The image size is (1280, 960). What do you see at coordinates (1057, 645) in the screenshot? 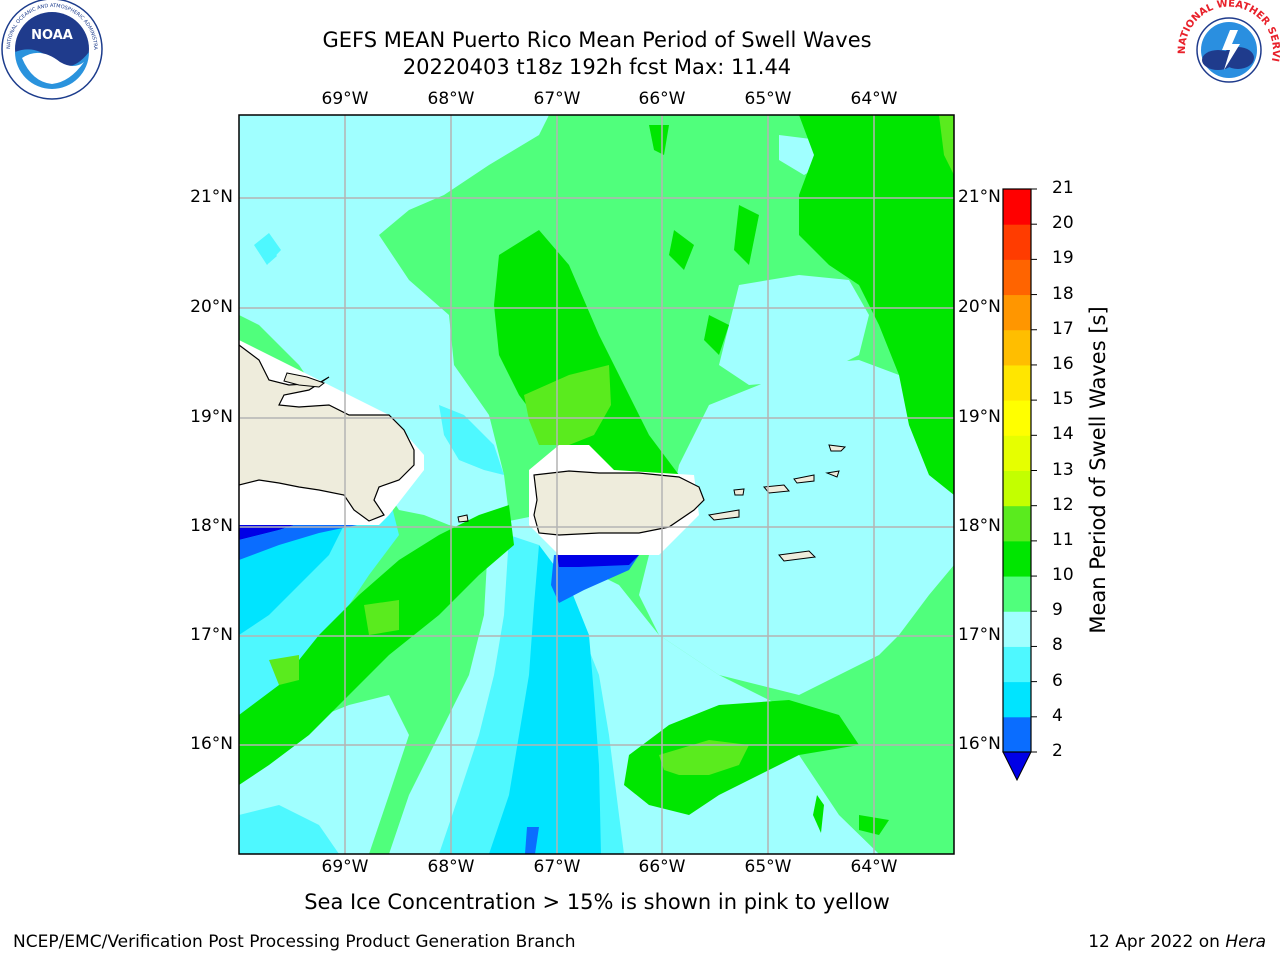
I see `colorbar-tick-label-8: 8` at bounding box center [1057, 645].